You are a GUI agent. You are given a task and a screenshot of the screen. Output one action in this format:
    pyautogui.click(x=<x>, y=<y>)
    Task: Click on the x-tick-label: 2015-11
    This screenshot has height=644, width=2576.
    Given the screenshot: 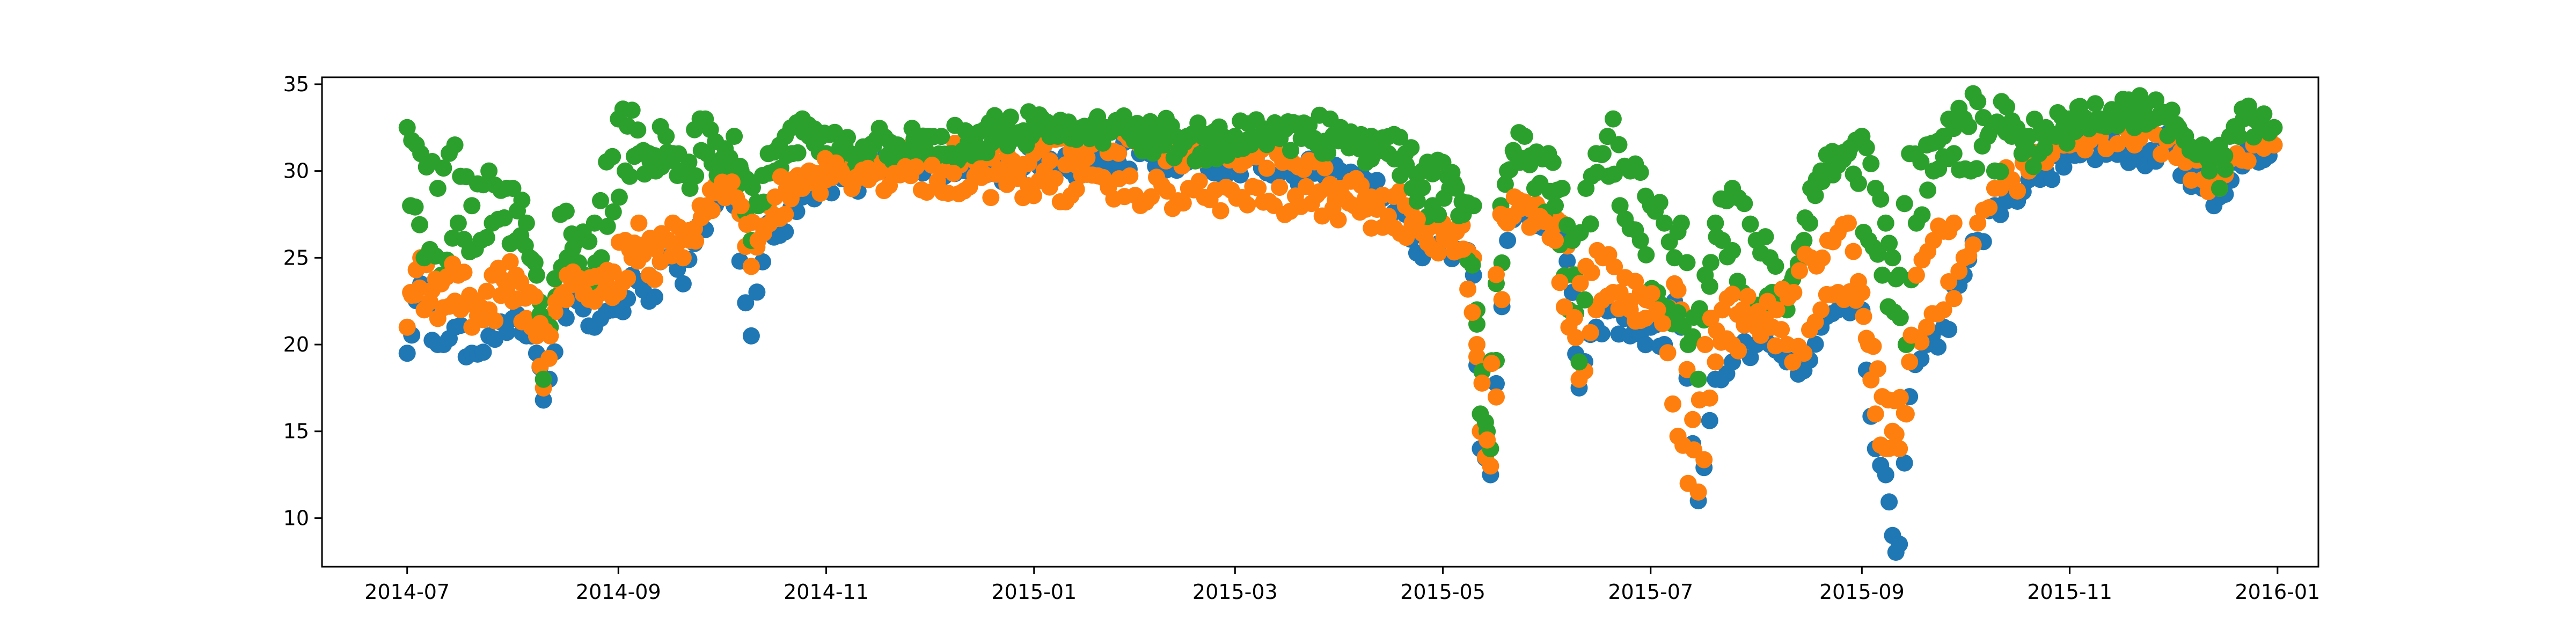 What is the action you would take?
    pyautogui.click(x=2069, y=592)
    